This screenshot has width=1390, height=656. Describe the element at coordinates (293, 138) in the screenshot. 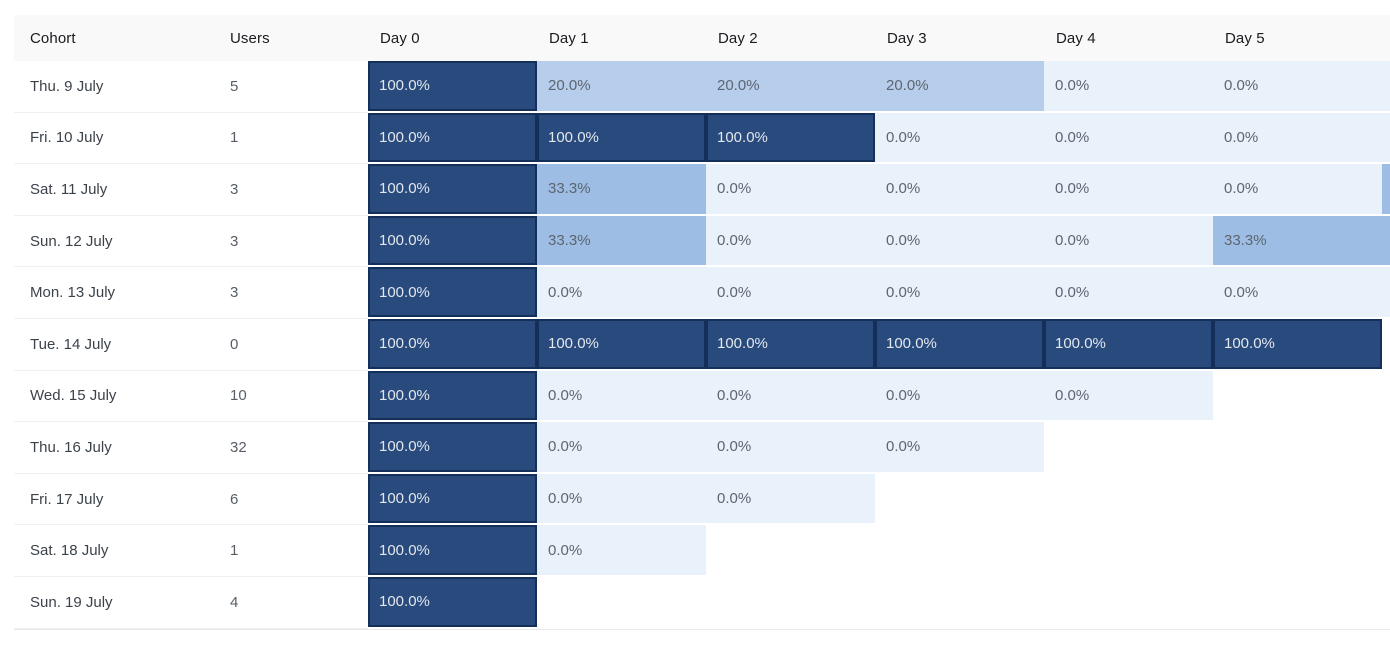

I see `users-count: 1` at that location.